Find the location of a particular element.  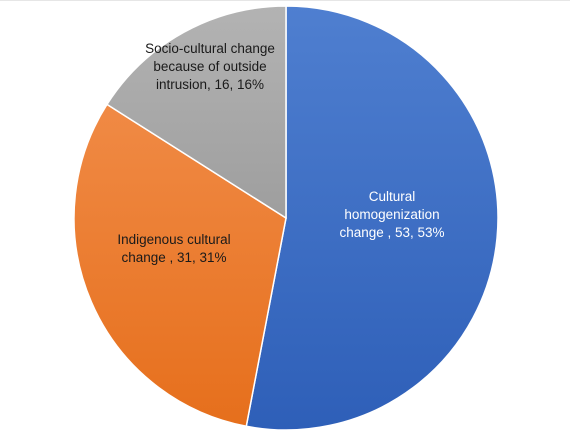

data-label-cultural-homogenization-change: Cultural homogenization change , 53, 53% is located at coordinates (391, 214).